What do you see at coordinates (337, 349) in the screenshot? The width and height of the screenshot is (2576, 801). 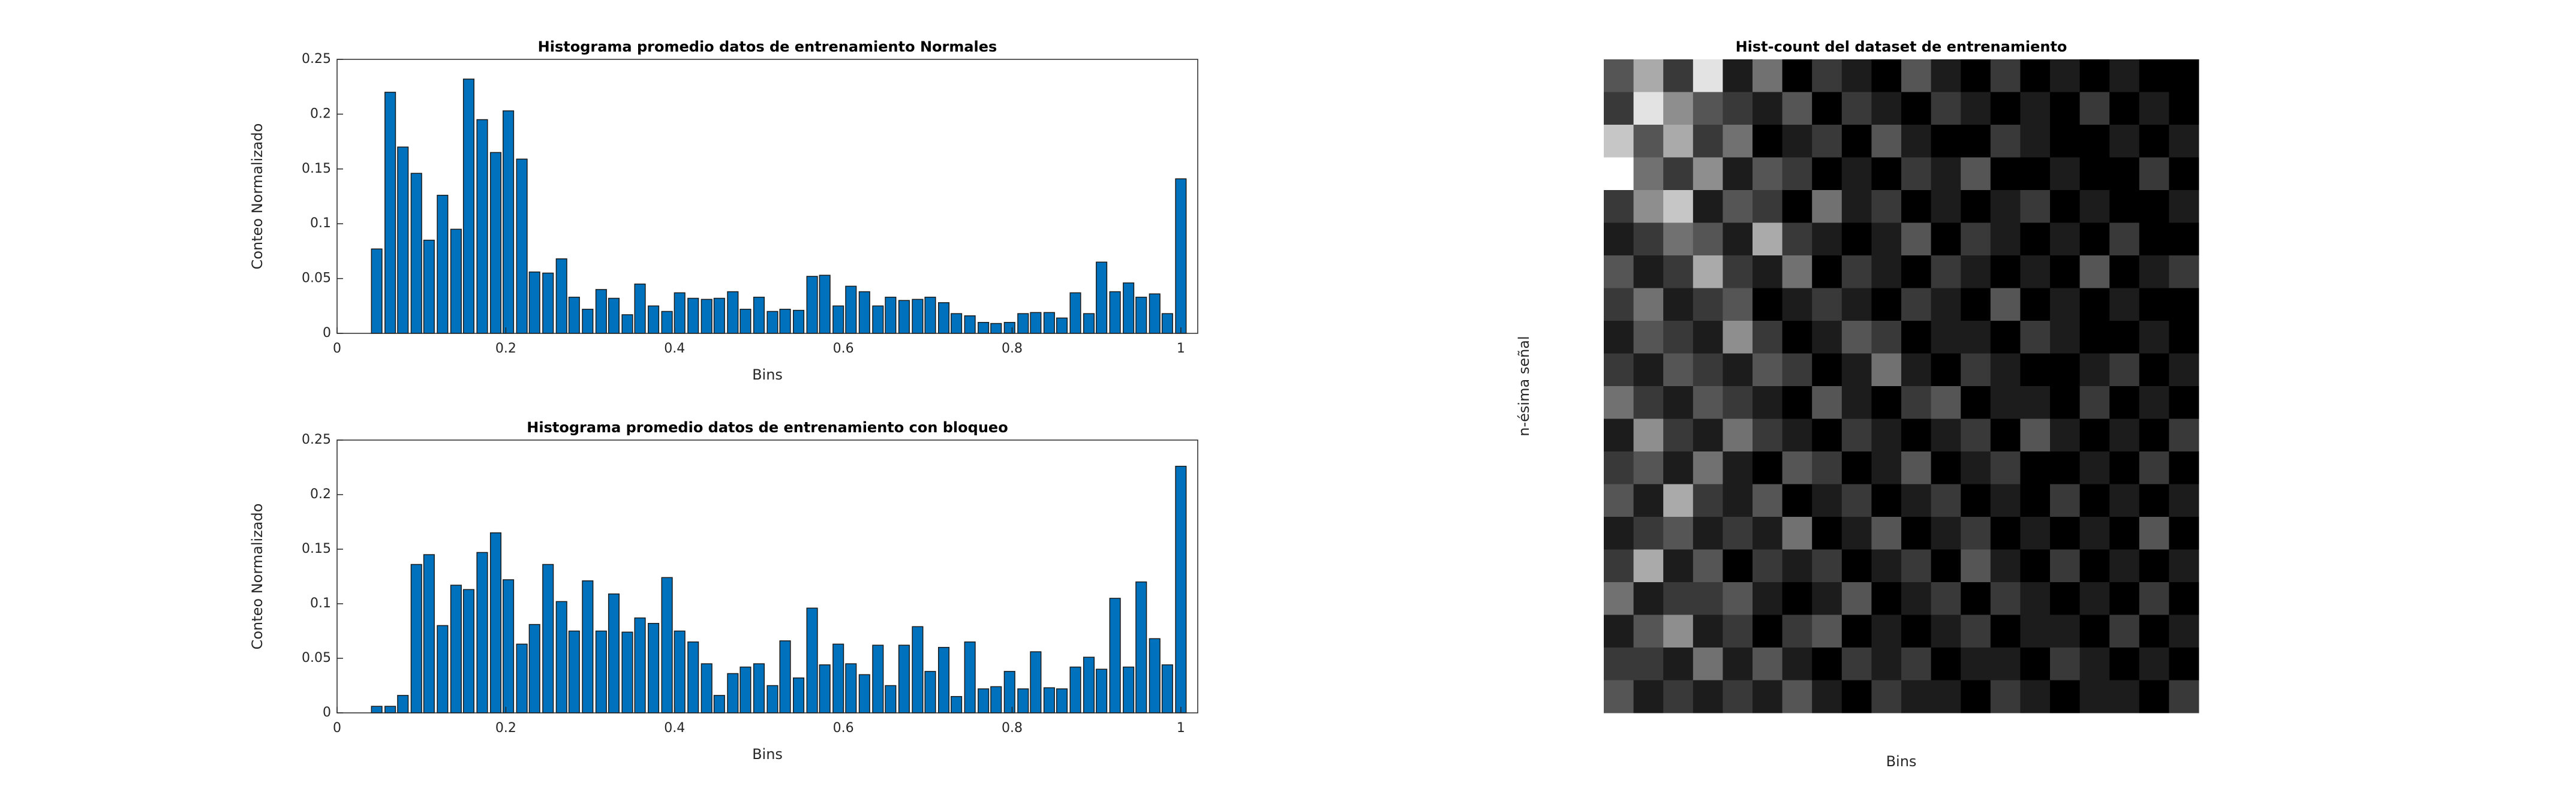 I see `x-tick-label: 0` at bounding box center [337, 349].